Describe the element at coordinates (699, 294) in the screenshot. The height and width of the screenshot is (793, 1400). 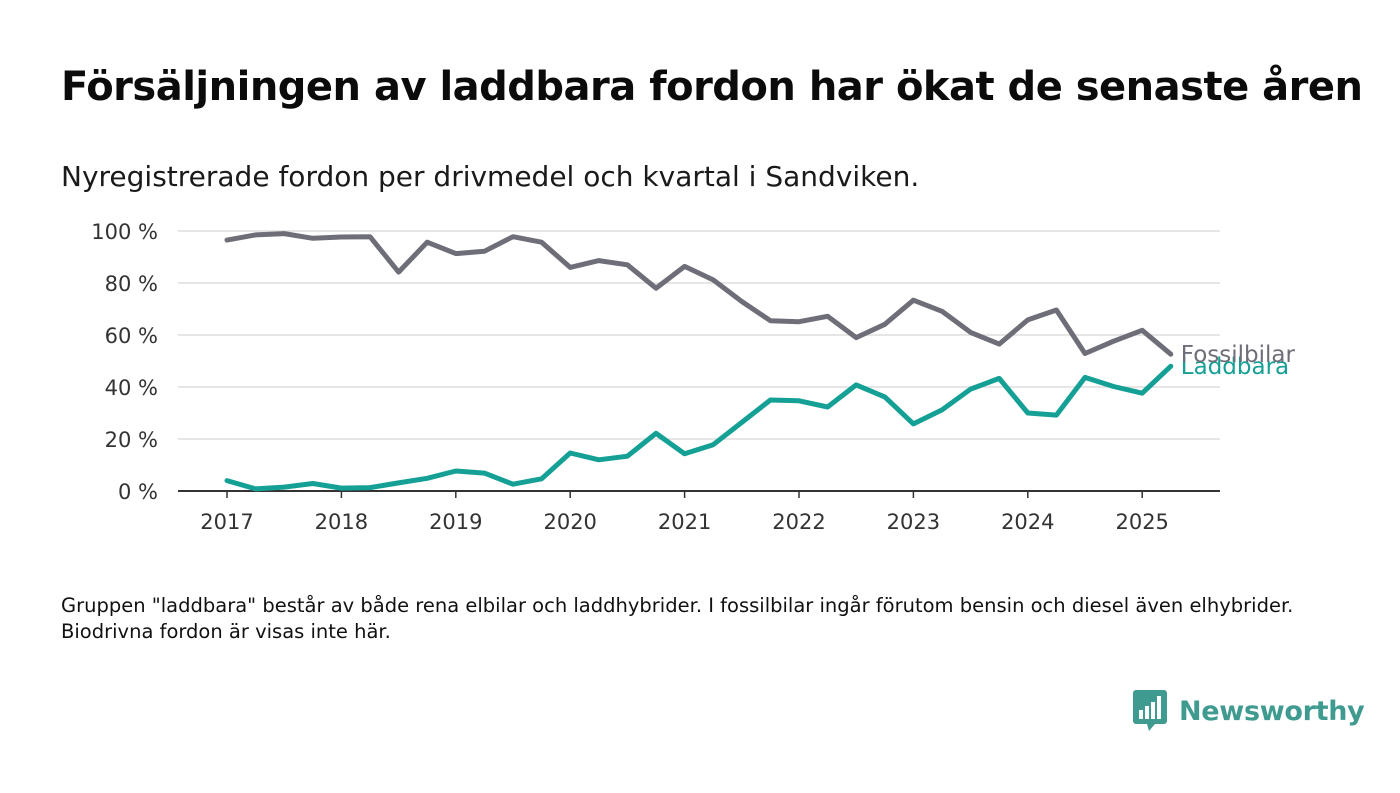
I see `series-line-fossilbilar` at that location.